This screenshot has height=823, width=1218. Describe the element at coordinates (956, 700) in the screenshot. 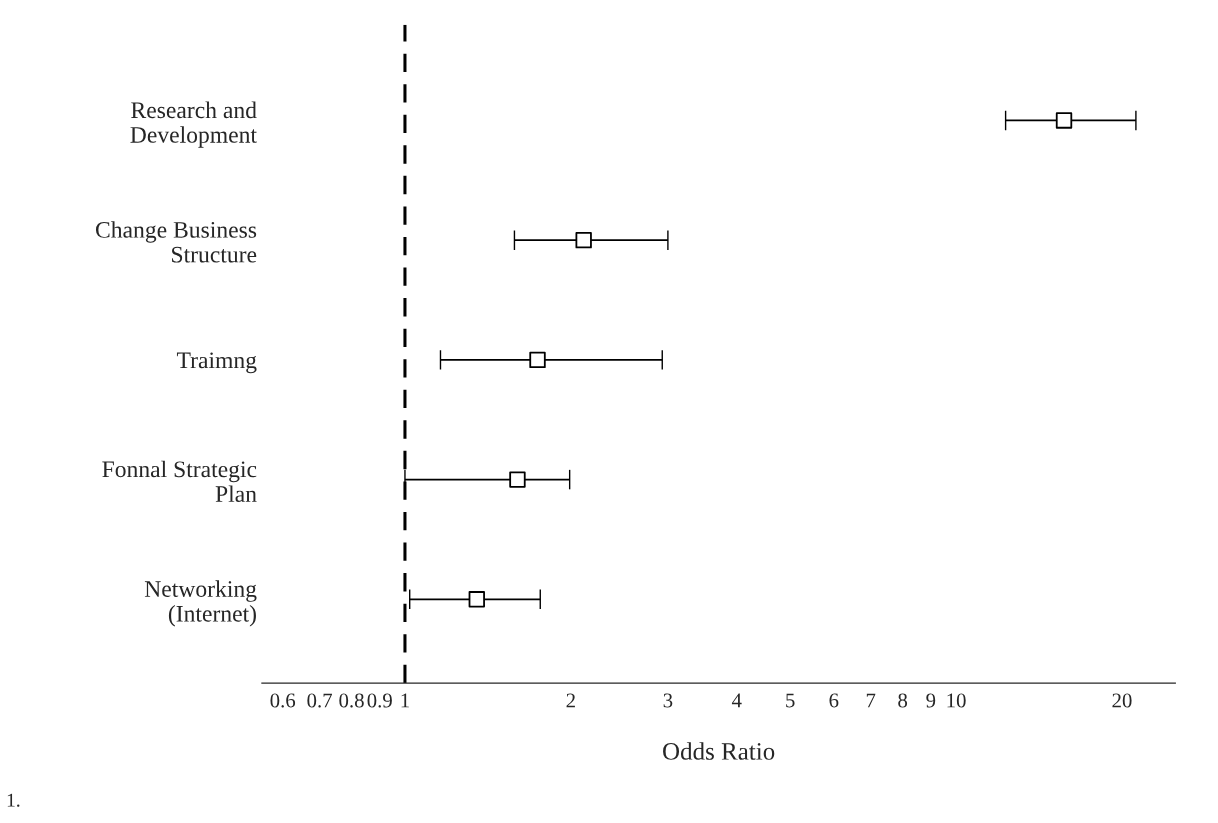

I see `x-tick-label: 10` at that location.